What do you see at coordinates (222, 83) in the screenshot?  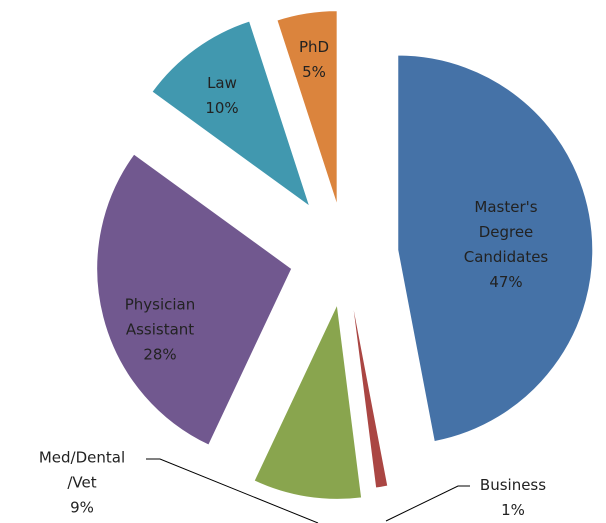 I see `category-label: Law` at bounding box center [222, 83].